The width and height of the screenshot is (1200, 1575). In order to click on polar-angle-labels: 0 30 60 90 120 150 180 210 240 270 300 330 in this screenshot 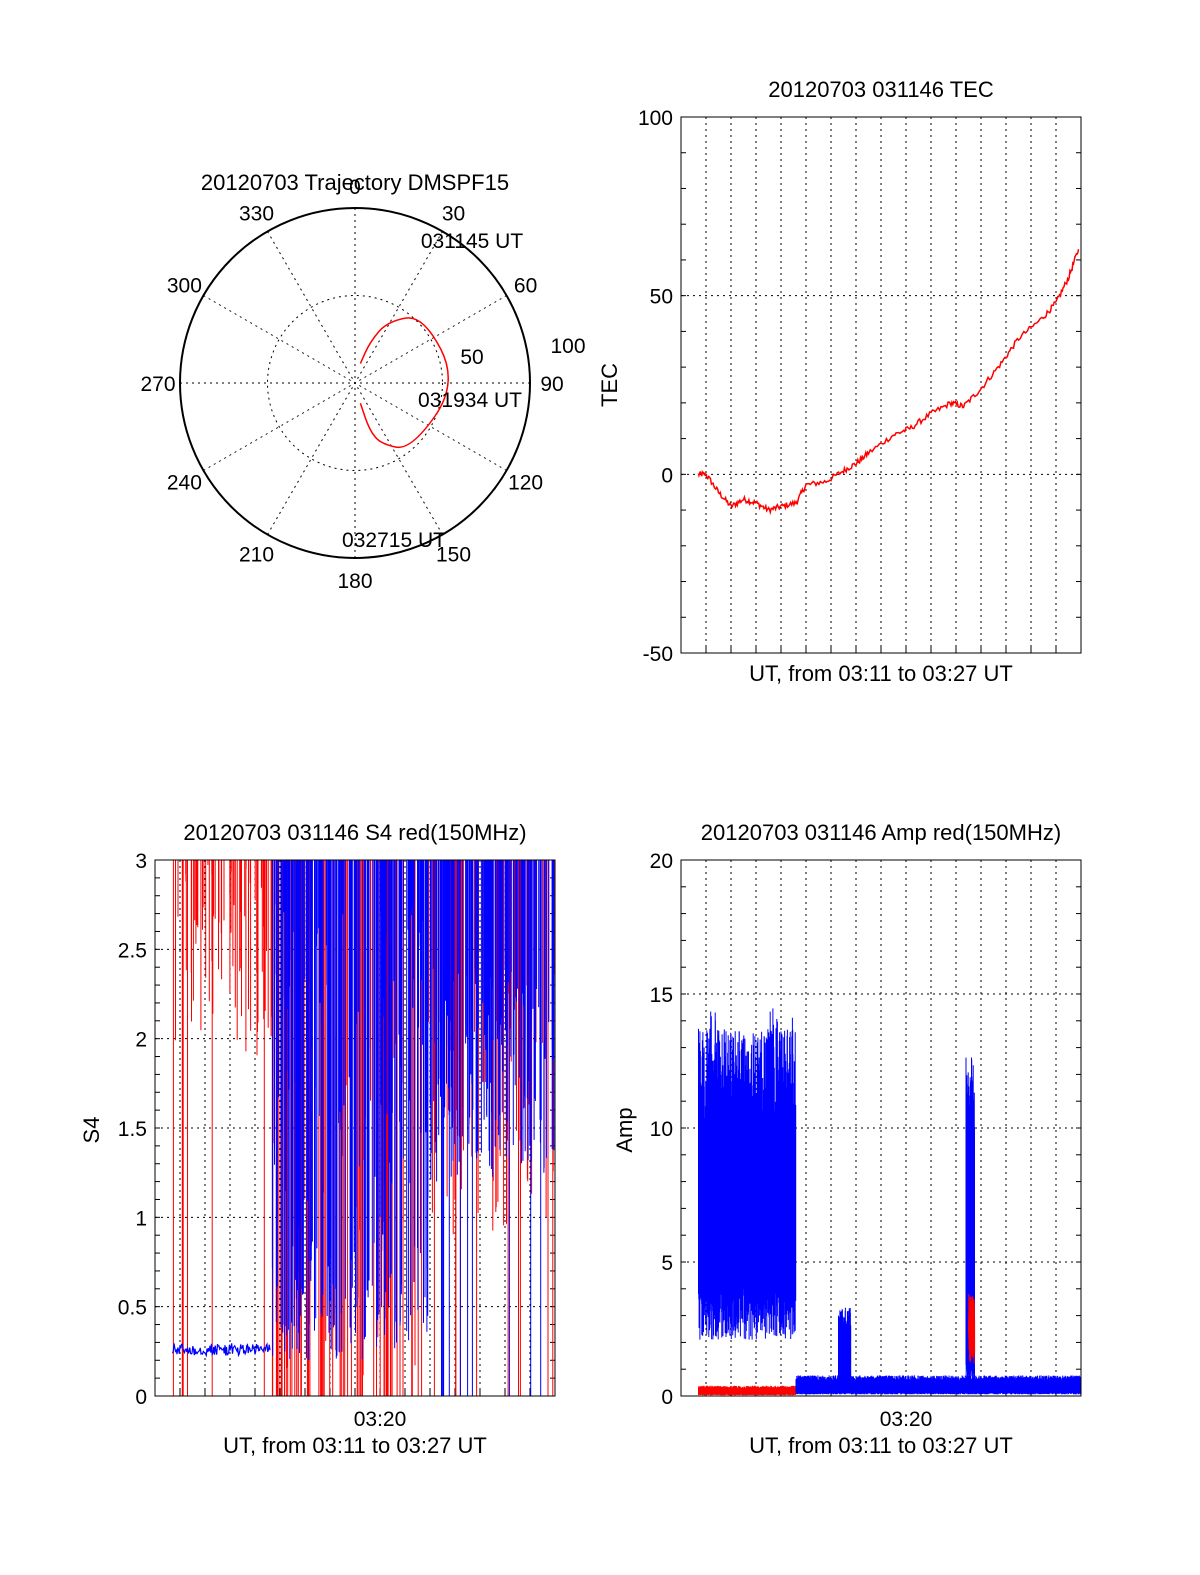, I will do `click(351, 384)`.